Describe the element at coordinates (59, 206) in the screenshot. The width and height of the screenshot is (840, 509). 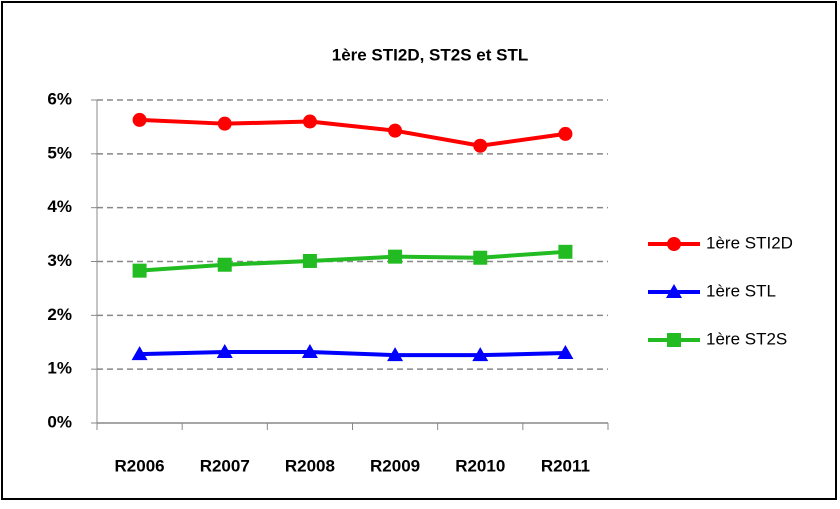
I see `y-tick-label: 4%` at that location.